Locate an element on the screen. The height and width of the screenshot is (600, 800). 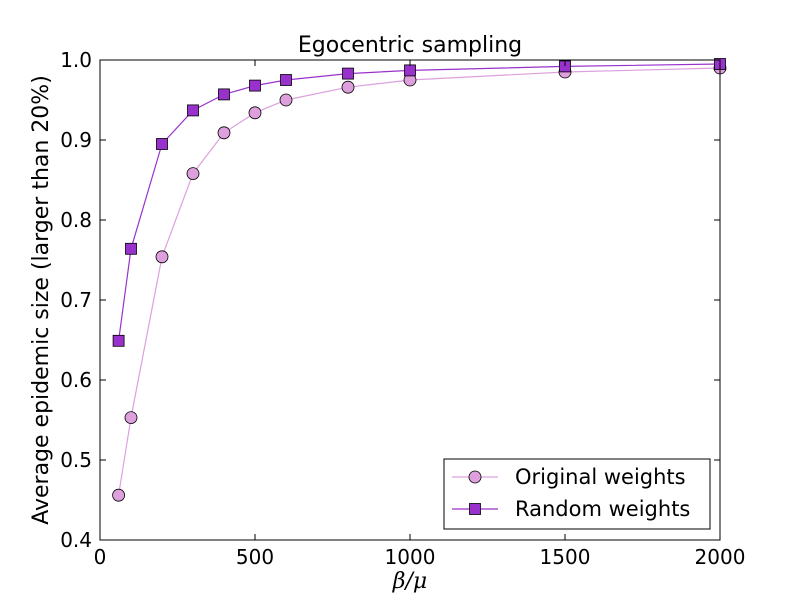
x-tick-label: 0 is located at coordinates (100, 557).